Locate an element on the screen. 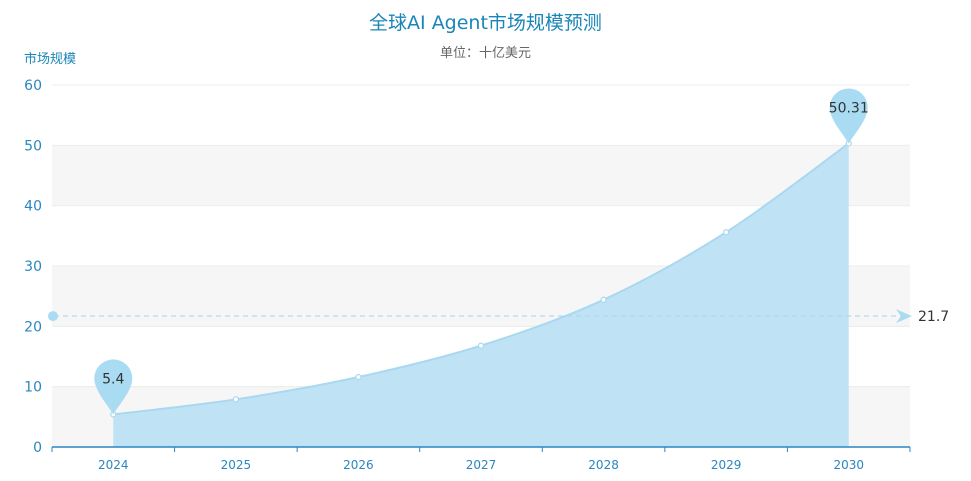  min-marker-pin is located at coordinates (113, 387).